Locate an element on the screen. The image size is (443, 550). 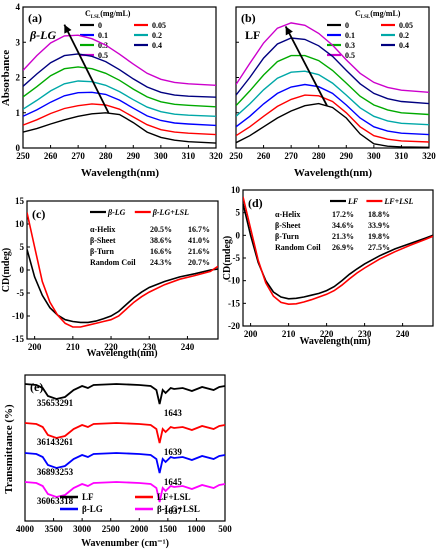
panel-c-table-value: 20.5% is located at coordinates (161, 229).